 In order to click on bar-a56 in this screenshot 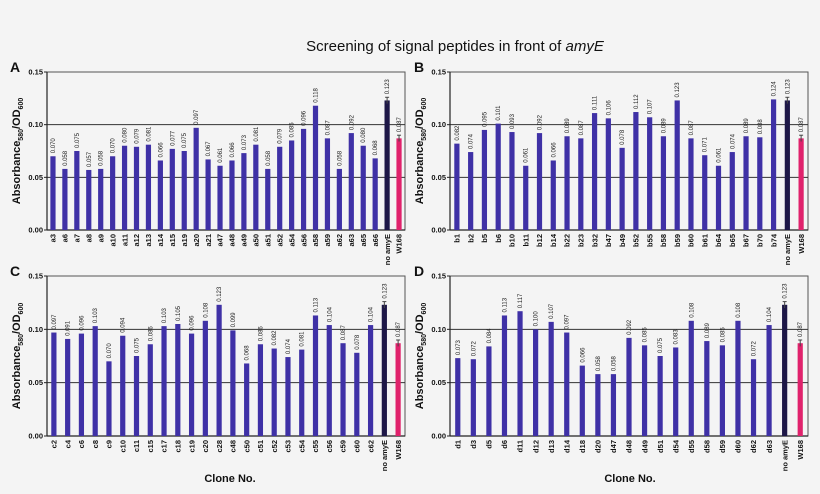, I will do `click(303, 179)`.